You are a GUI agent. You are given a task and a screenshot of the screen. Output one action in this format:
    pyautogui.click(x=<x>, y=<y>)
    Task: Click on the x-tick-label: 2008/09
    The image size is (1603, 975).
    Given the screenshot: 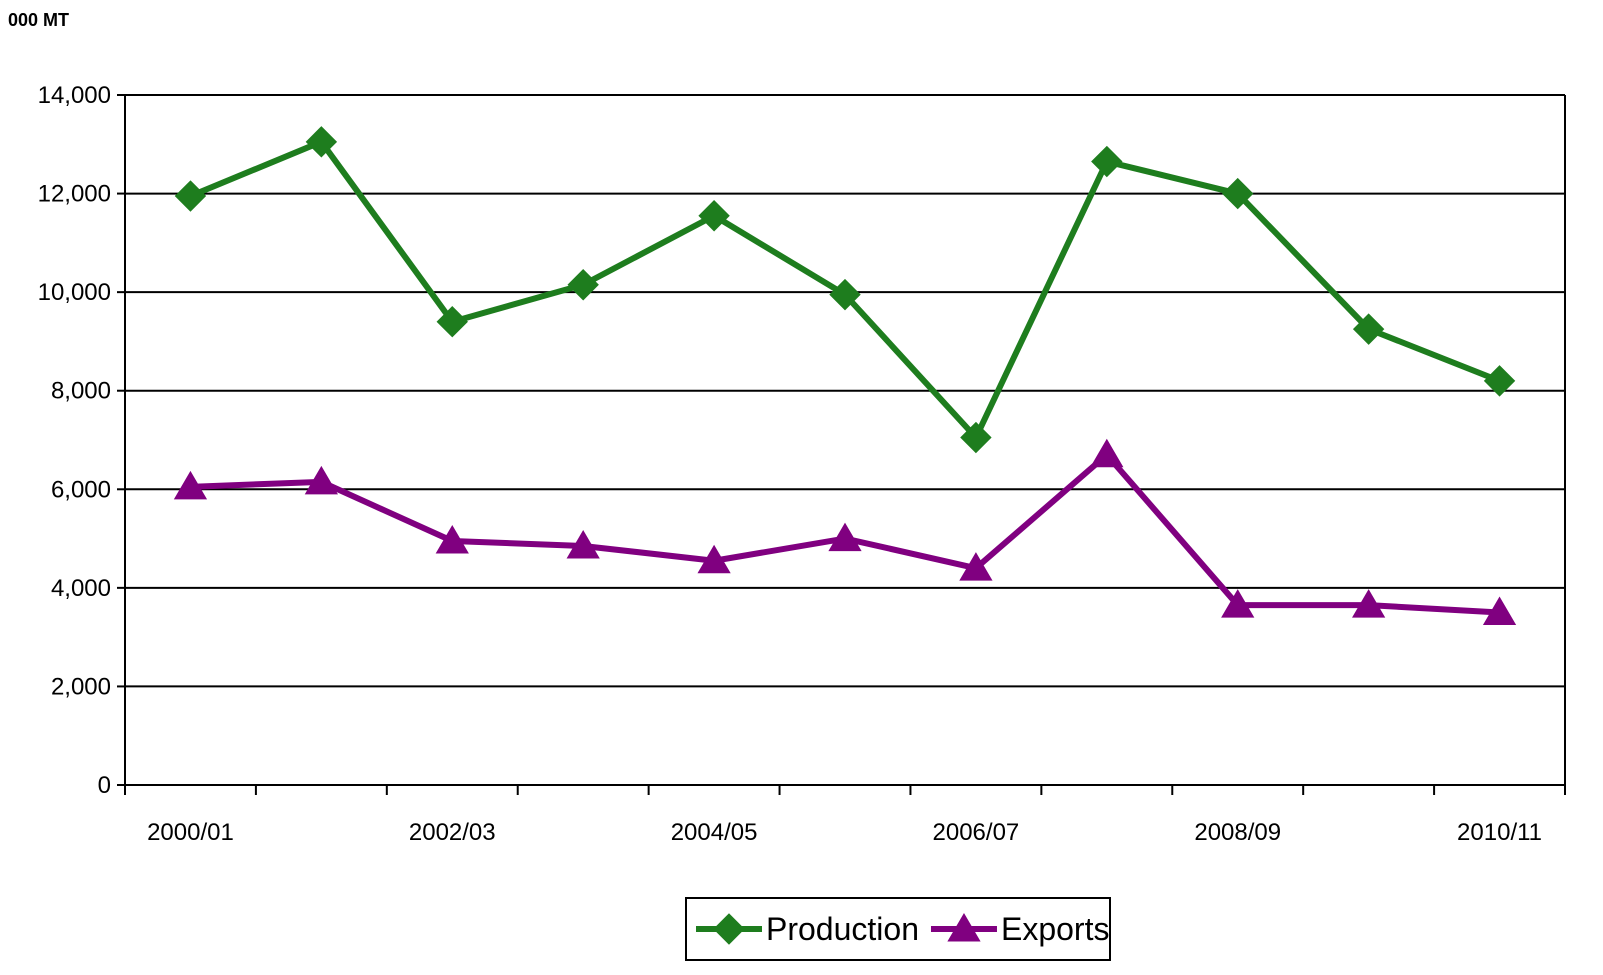 What is the action you would take?
    pyautogui.click(x=1237, y=832)
    